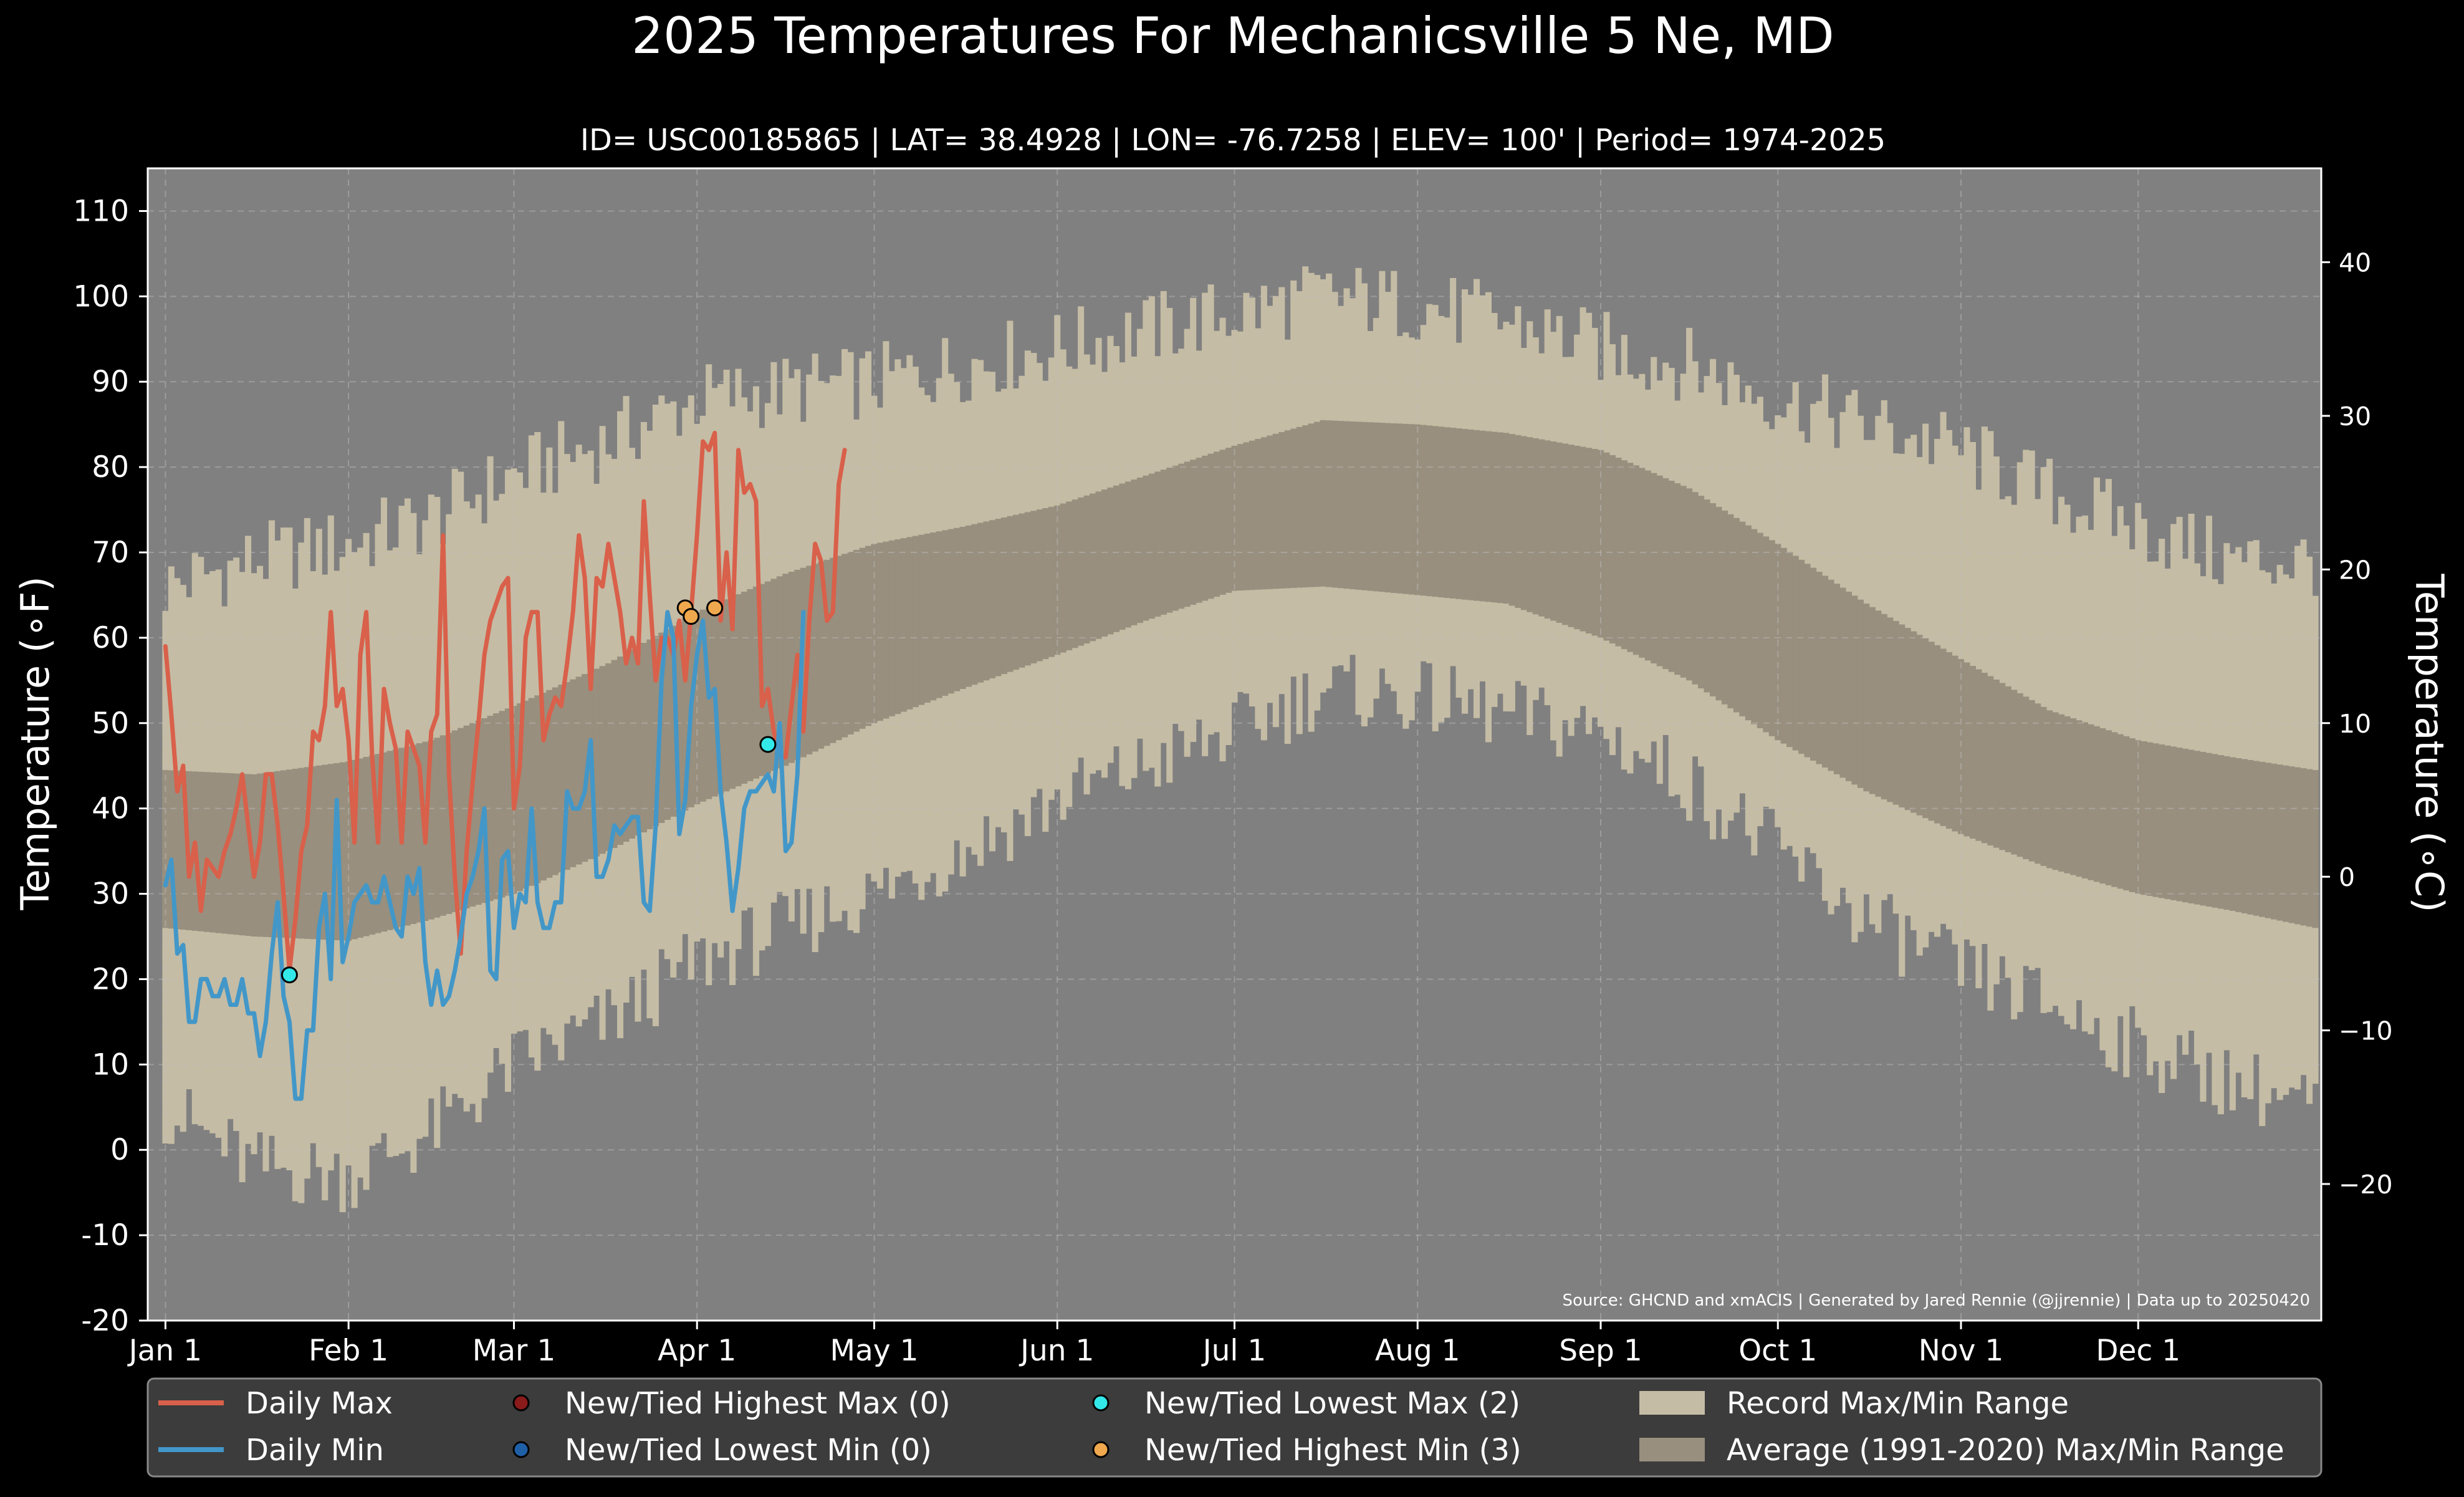 This screenshot has height=1497, width=2464. I want to click on legend-box, so click(1234, 1427).